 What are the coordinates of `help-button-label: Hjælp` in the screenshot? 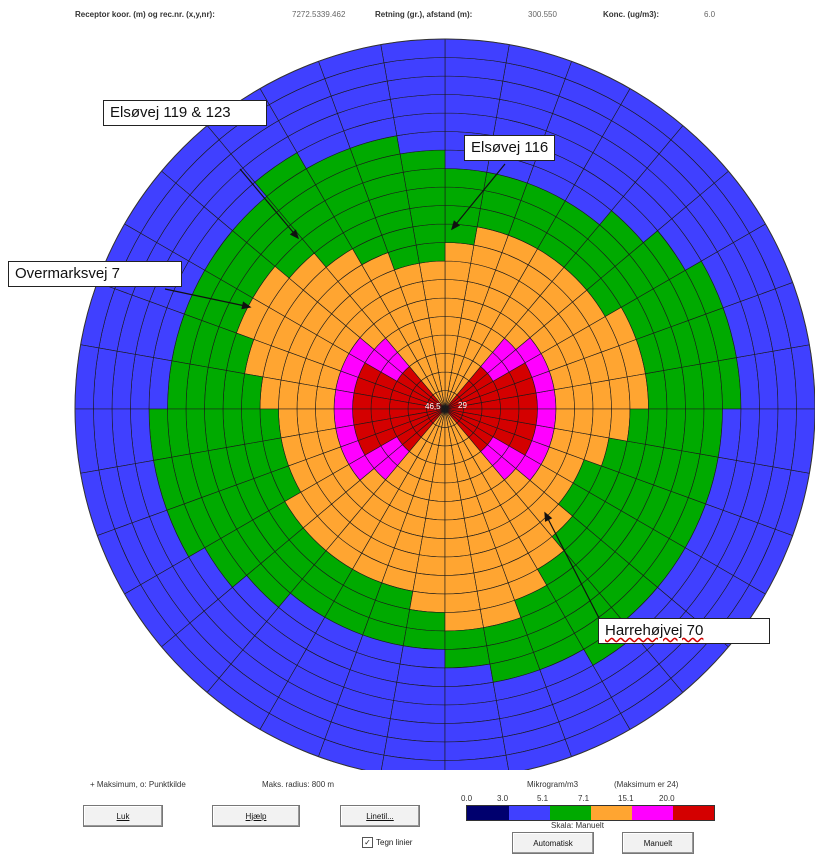 It's located at (256, 816).